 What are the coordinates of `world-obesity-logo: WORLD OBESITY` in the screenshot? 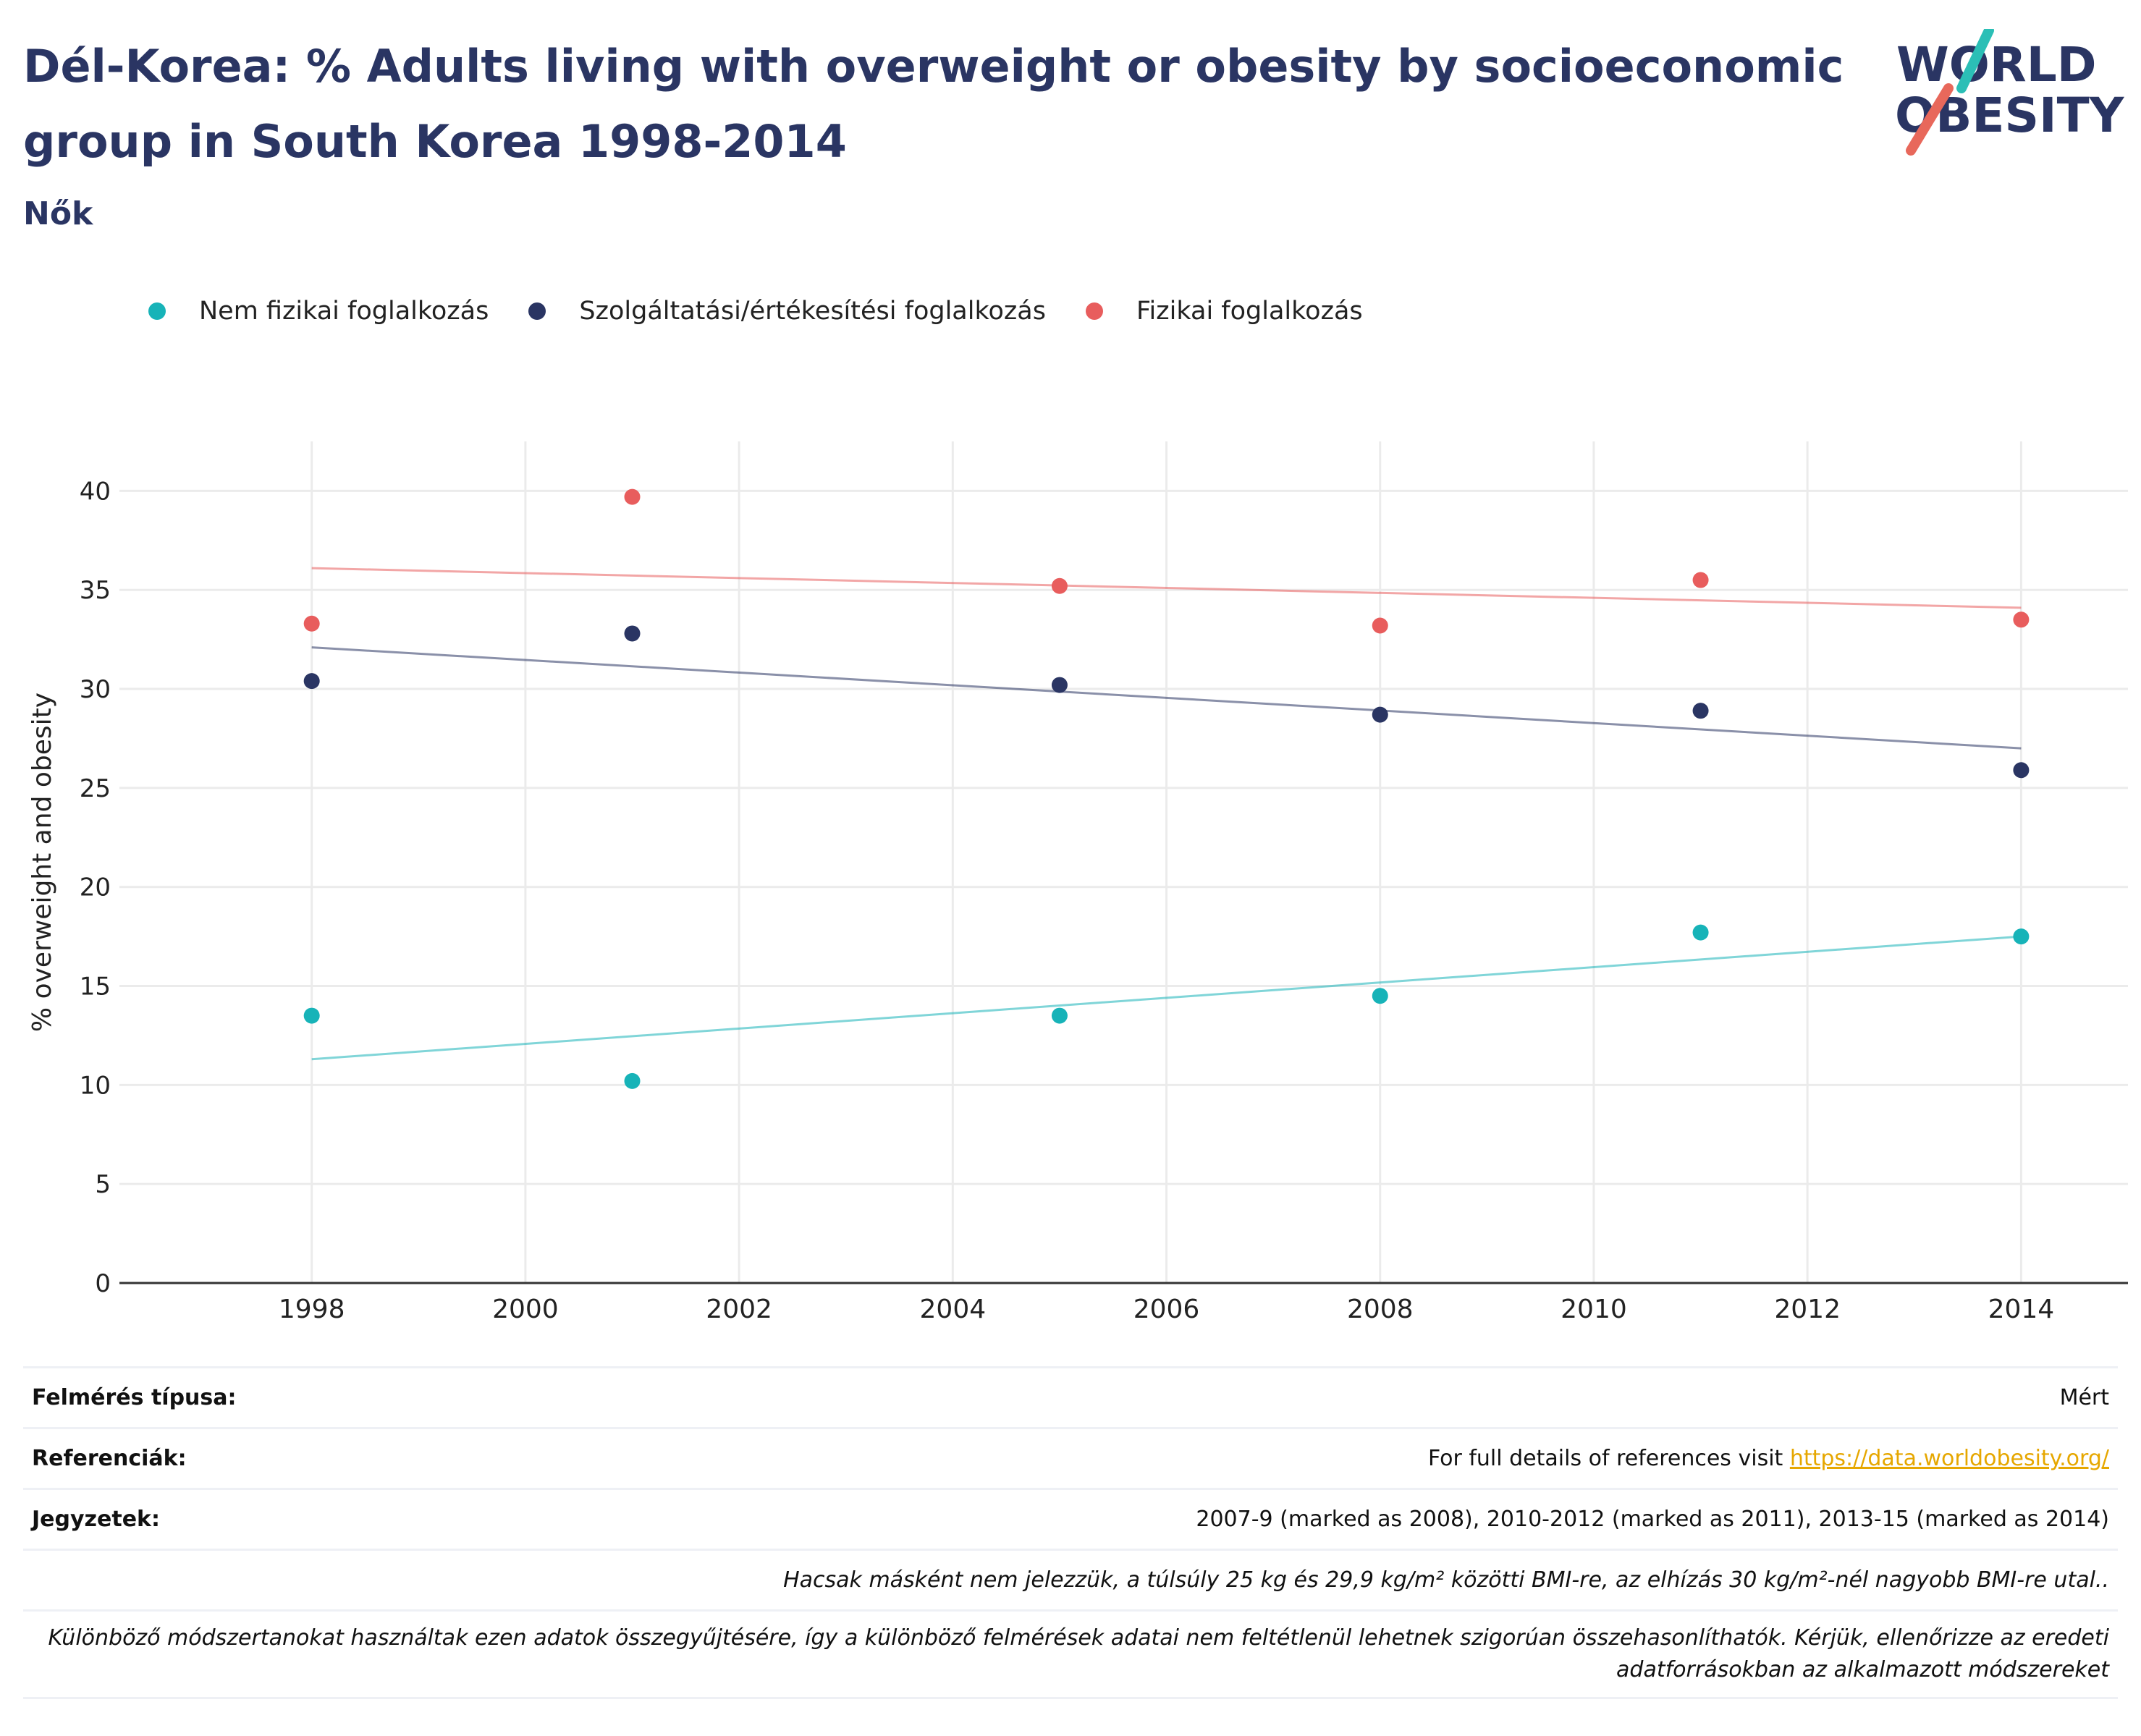 It's located at (2010, 92).